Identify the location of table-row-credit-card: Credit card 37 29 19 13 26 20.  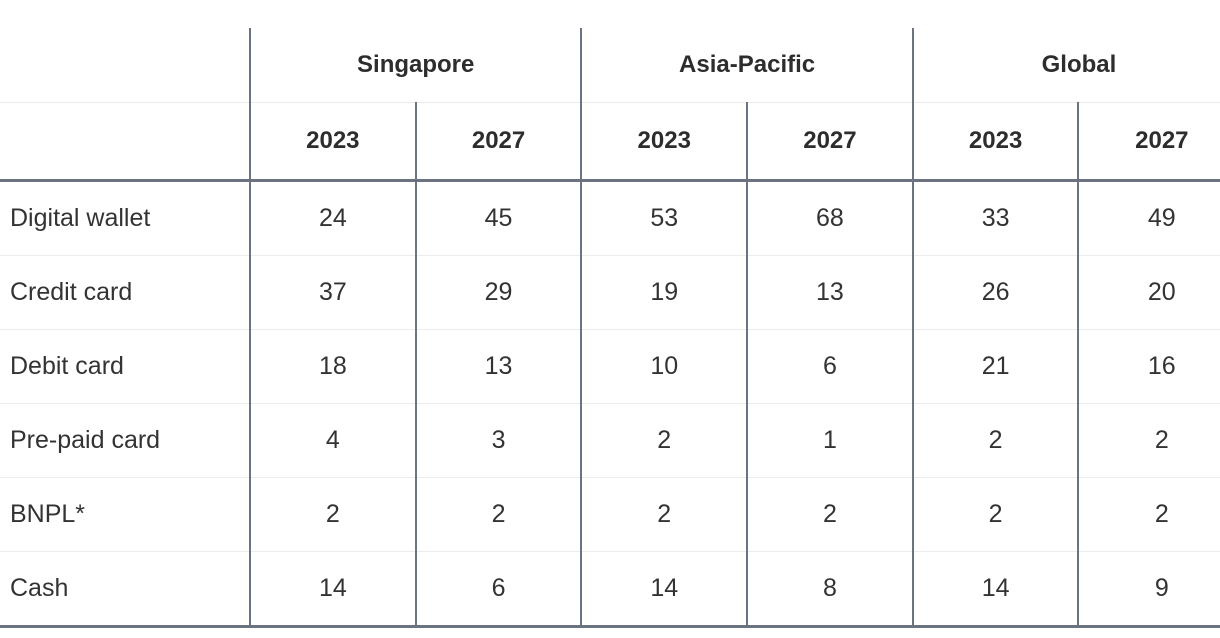
(610, 292).